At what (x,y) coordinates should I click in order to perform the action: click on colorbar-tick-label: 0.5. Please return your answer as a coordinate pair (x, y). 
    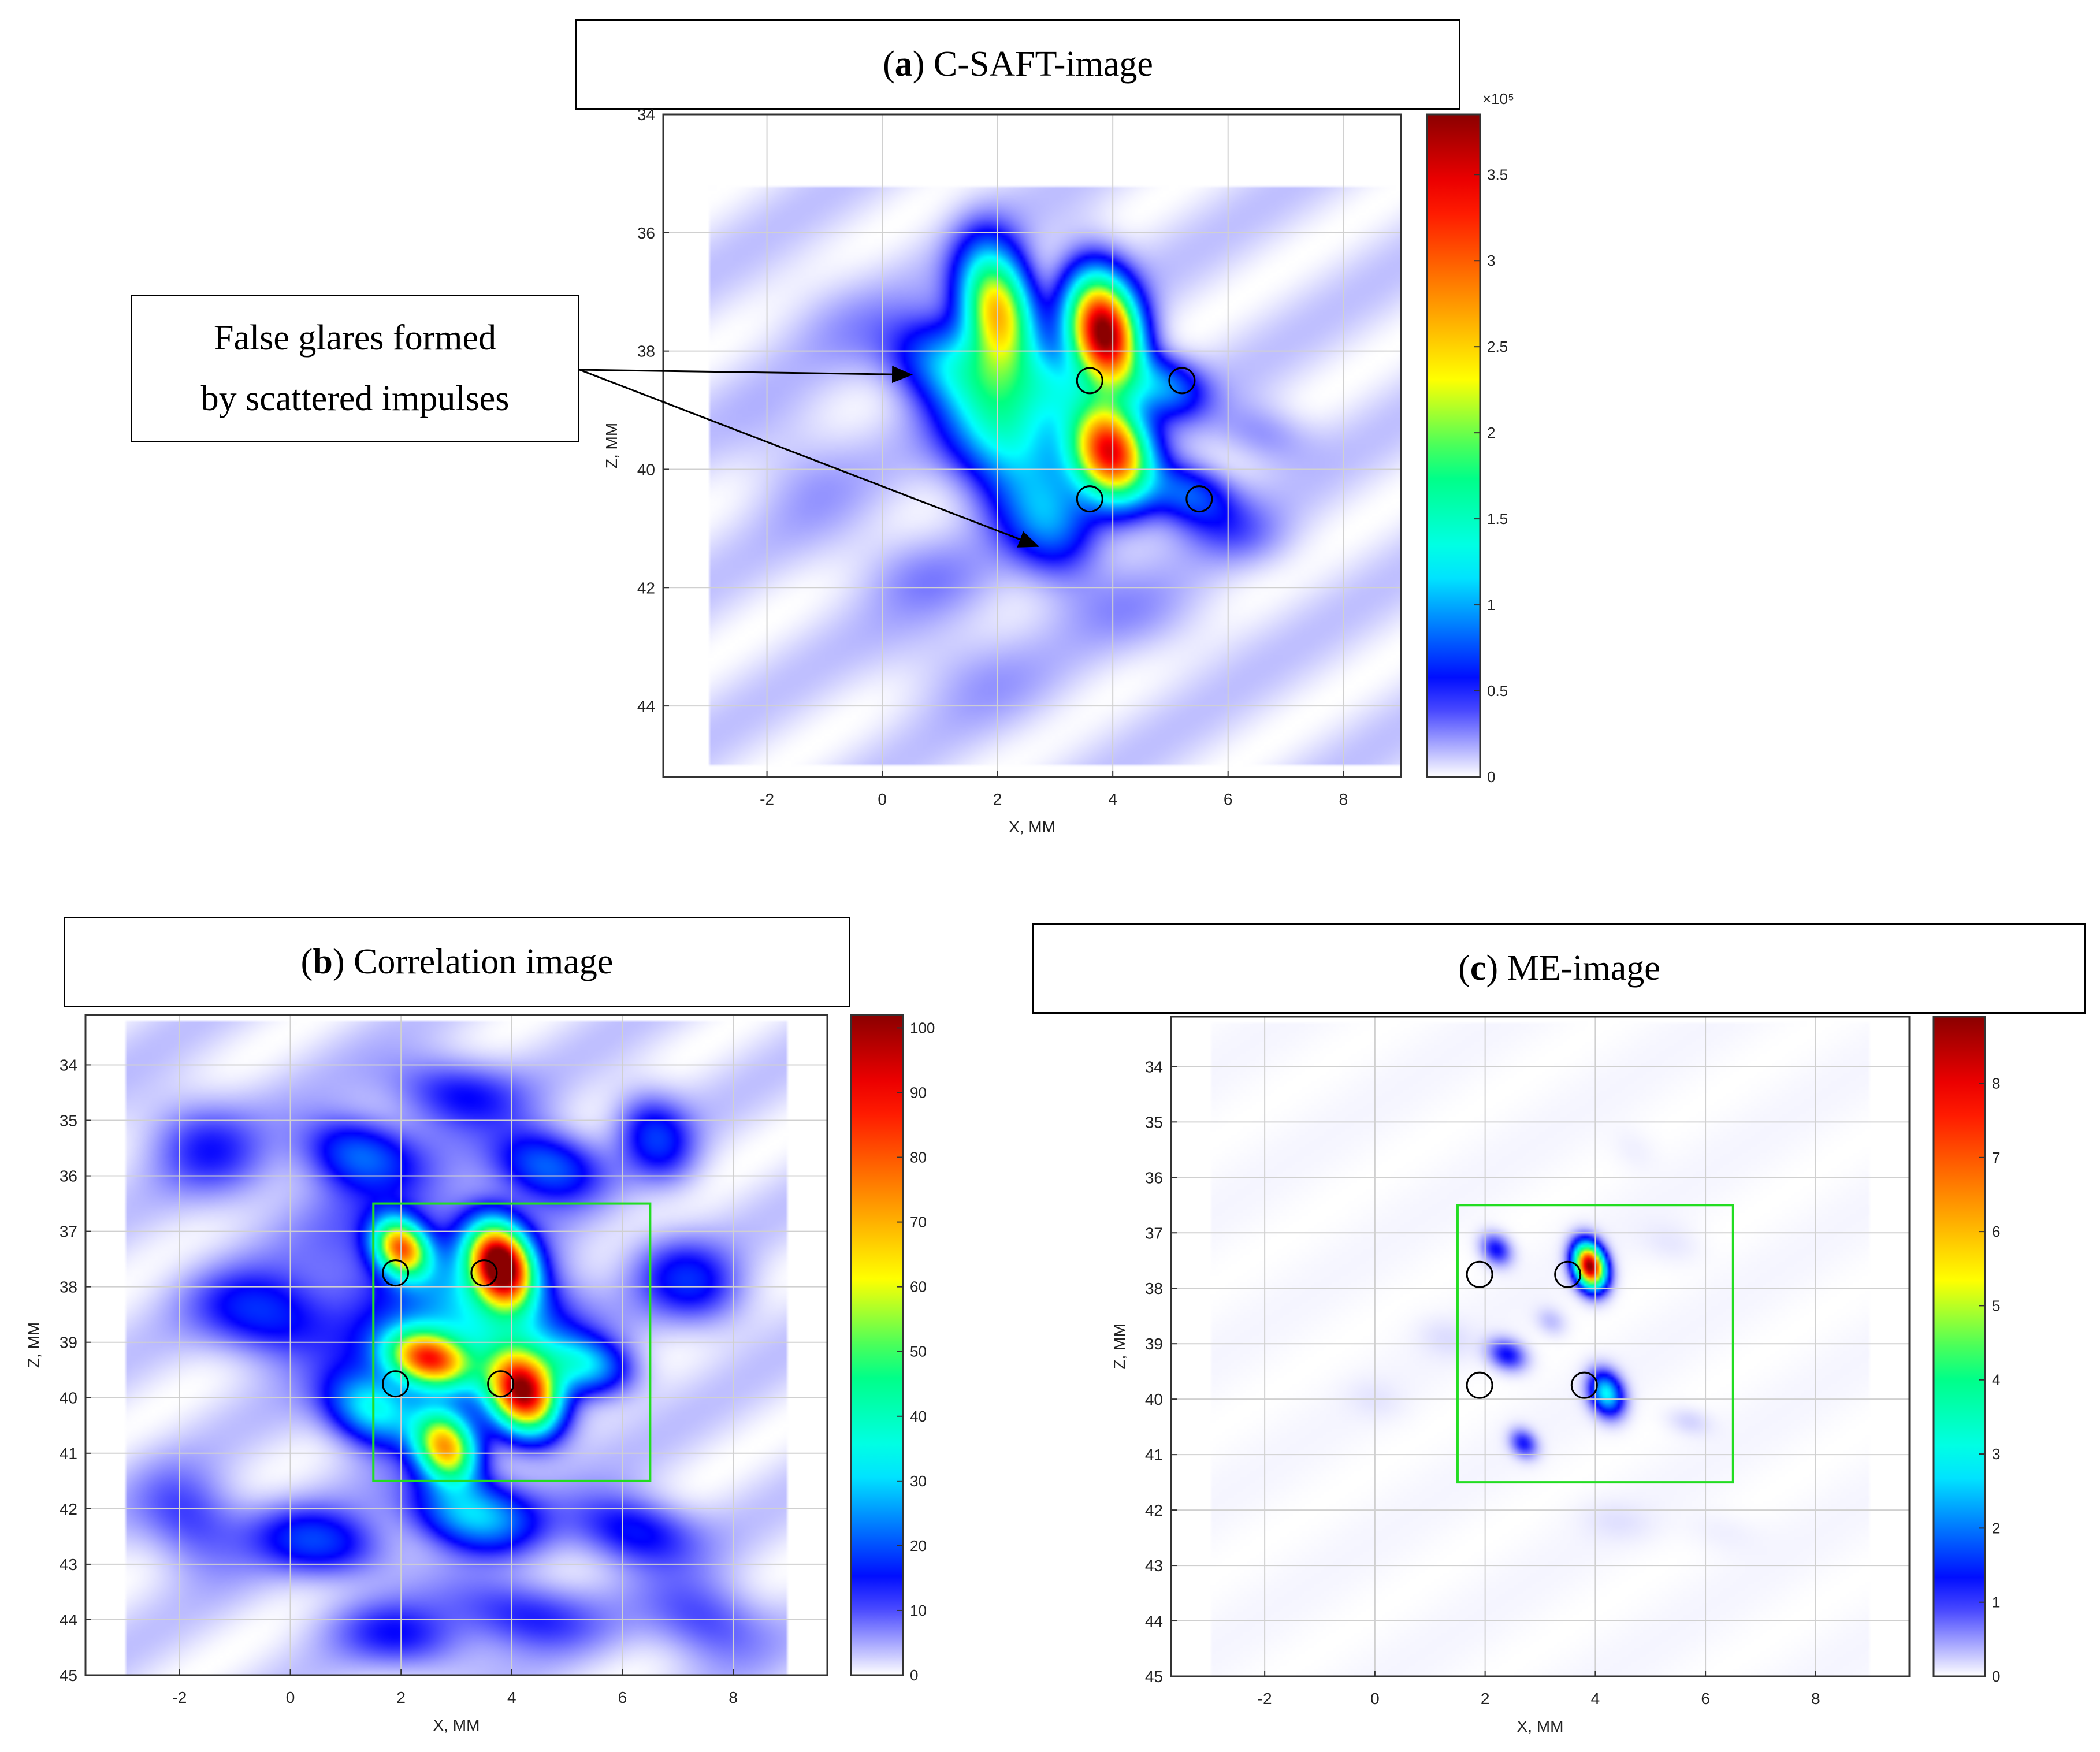
    Looking at the image, I should click on (1497, 691).